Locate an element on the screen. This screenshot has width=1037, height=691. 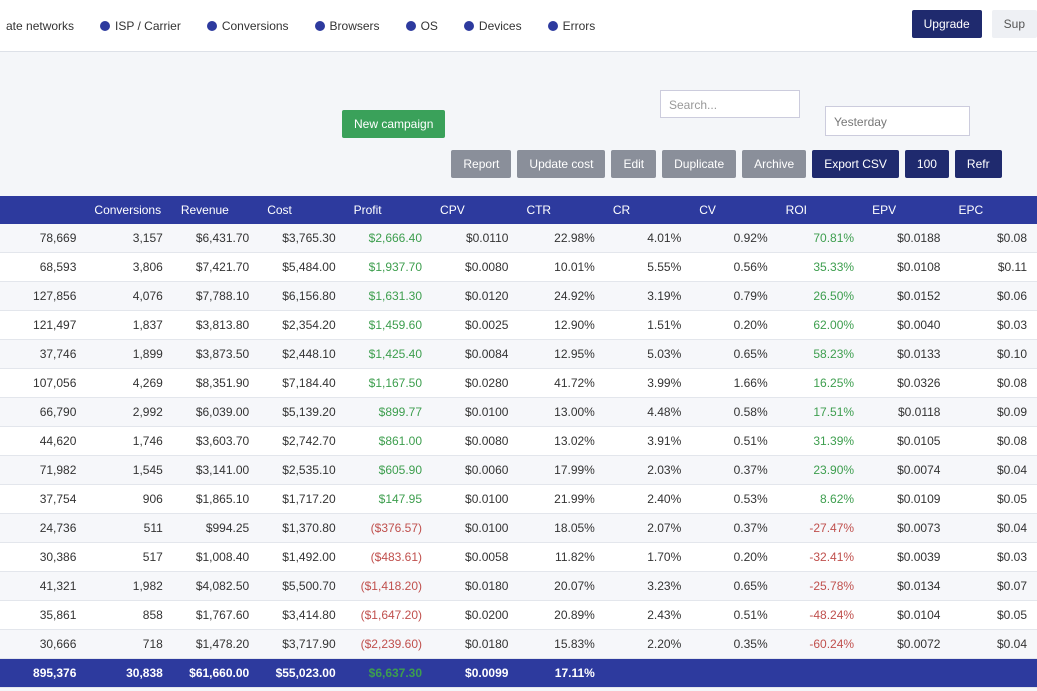
nav-label: OS is located at coordinates (429, 25).